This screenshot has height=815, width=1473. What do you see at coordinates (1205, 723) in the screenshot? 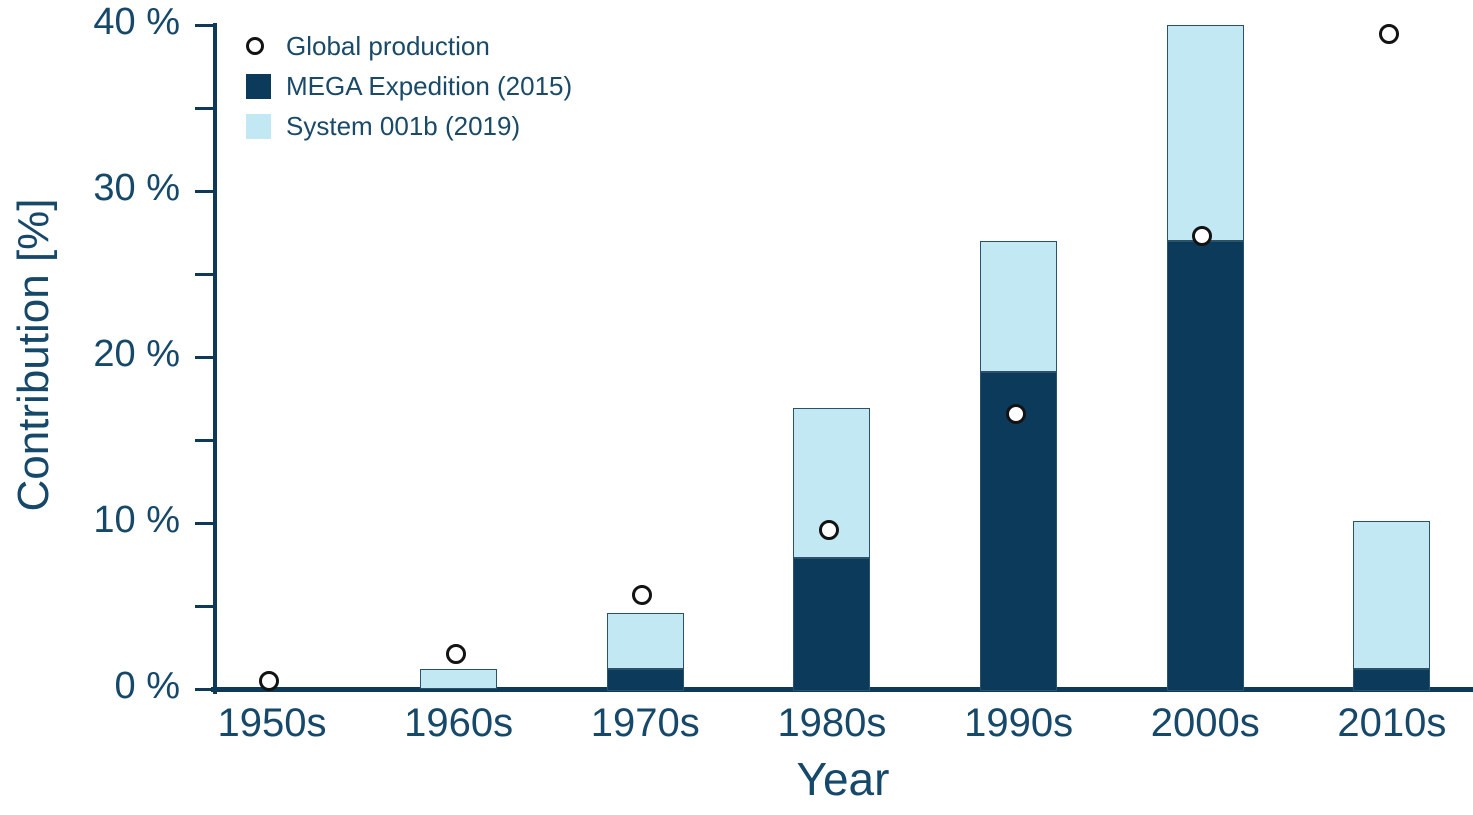
I see `x-category-label: 2000s` at bounding box center [1205, 723].